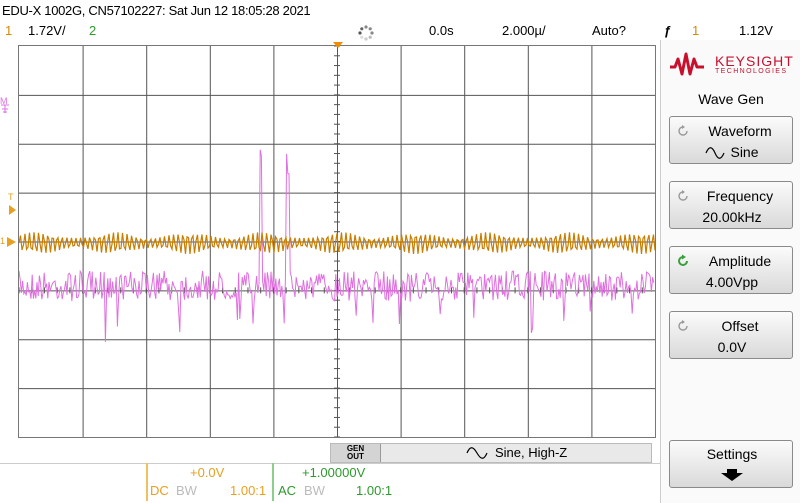 The image size is (800, 503). Describe the element at coordinates (668, 30) in the screenshot. I see `trigger-edge-icon: ƒ` at that location.